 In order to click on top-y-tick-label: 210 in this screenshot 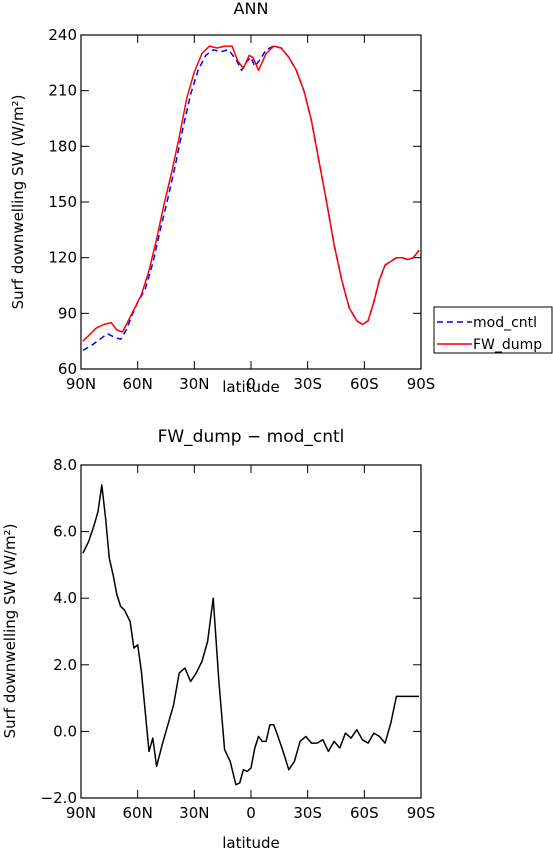, I will do `click(62, 91)`.